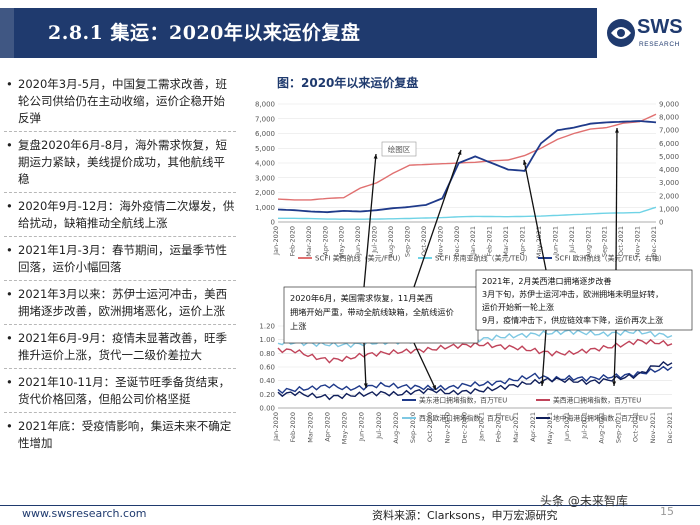  I want to click on x-tick-label: May-2021, so click(539, 242).